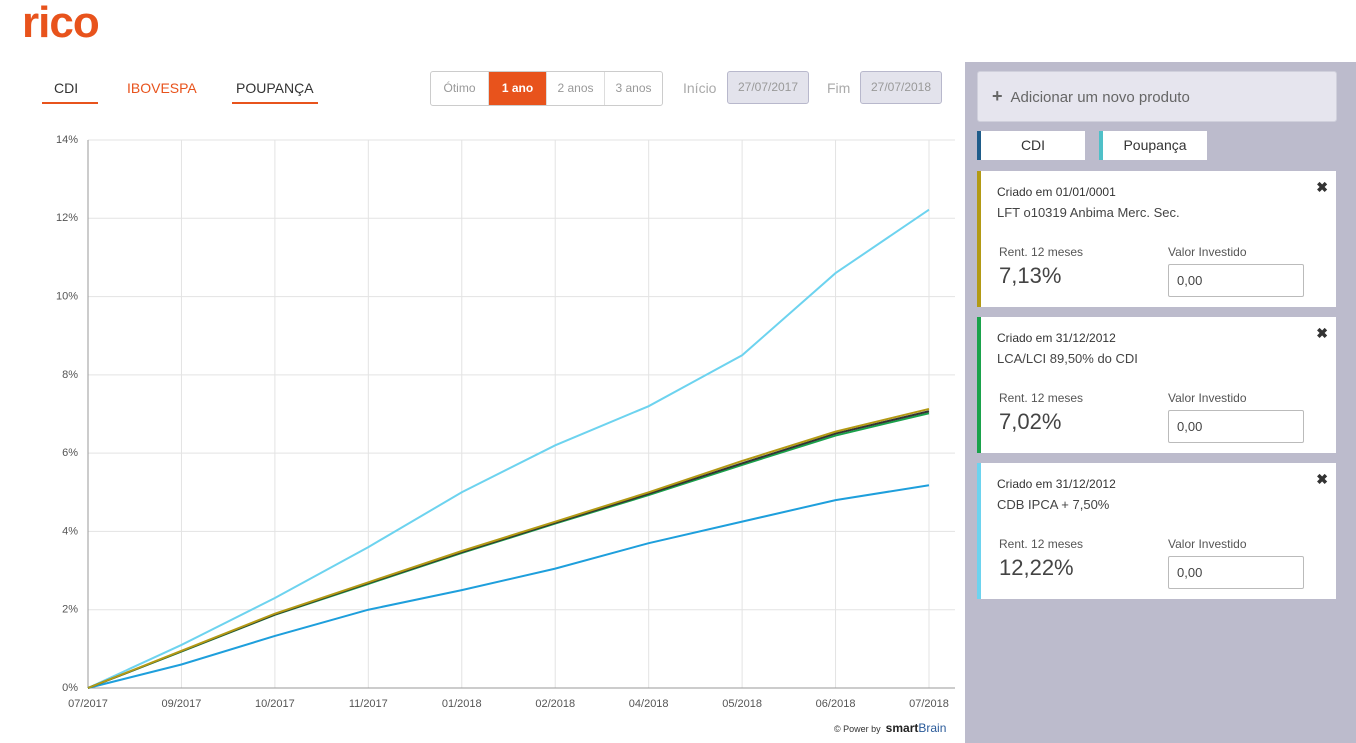 The image size is (1356, 743). Describe the element at coordinates (70, 453) in the screenshot. I see `y-tick-label: 6%` at that location.